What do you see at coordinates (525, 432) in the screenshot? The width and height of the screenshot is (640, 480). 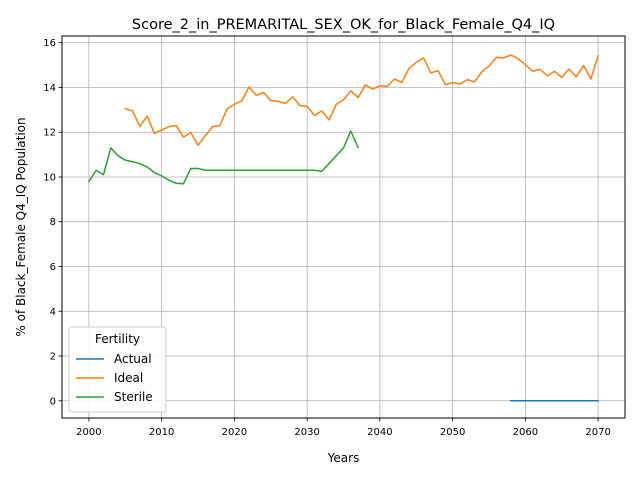 I see `x-tick-label: 2060` at bounding box center [525, 432].